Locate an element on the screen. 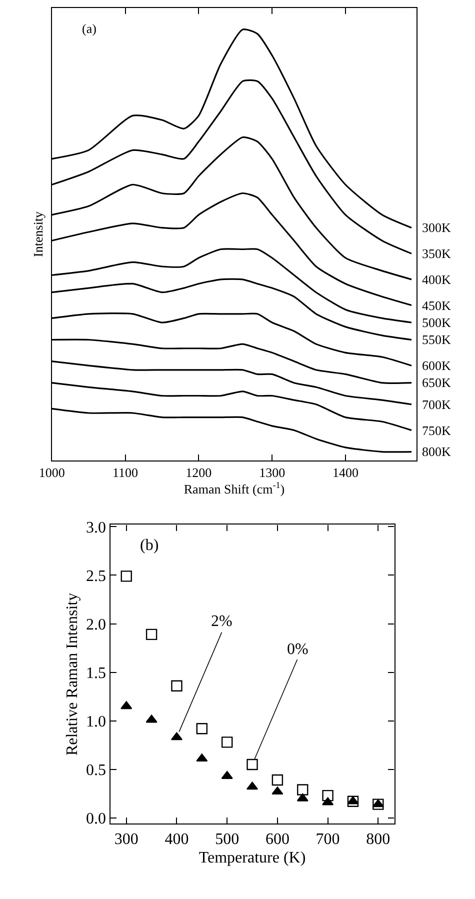 This screenshot has width=475, height=899. y-tick-label: 0.0 is located at coordinates (96, 819).